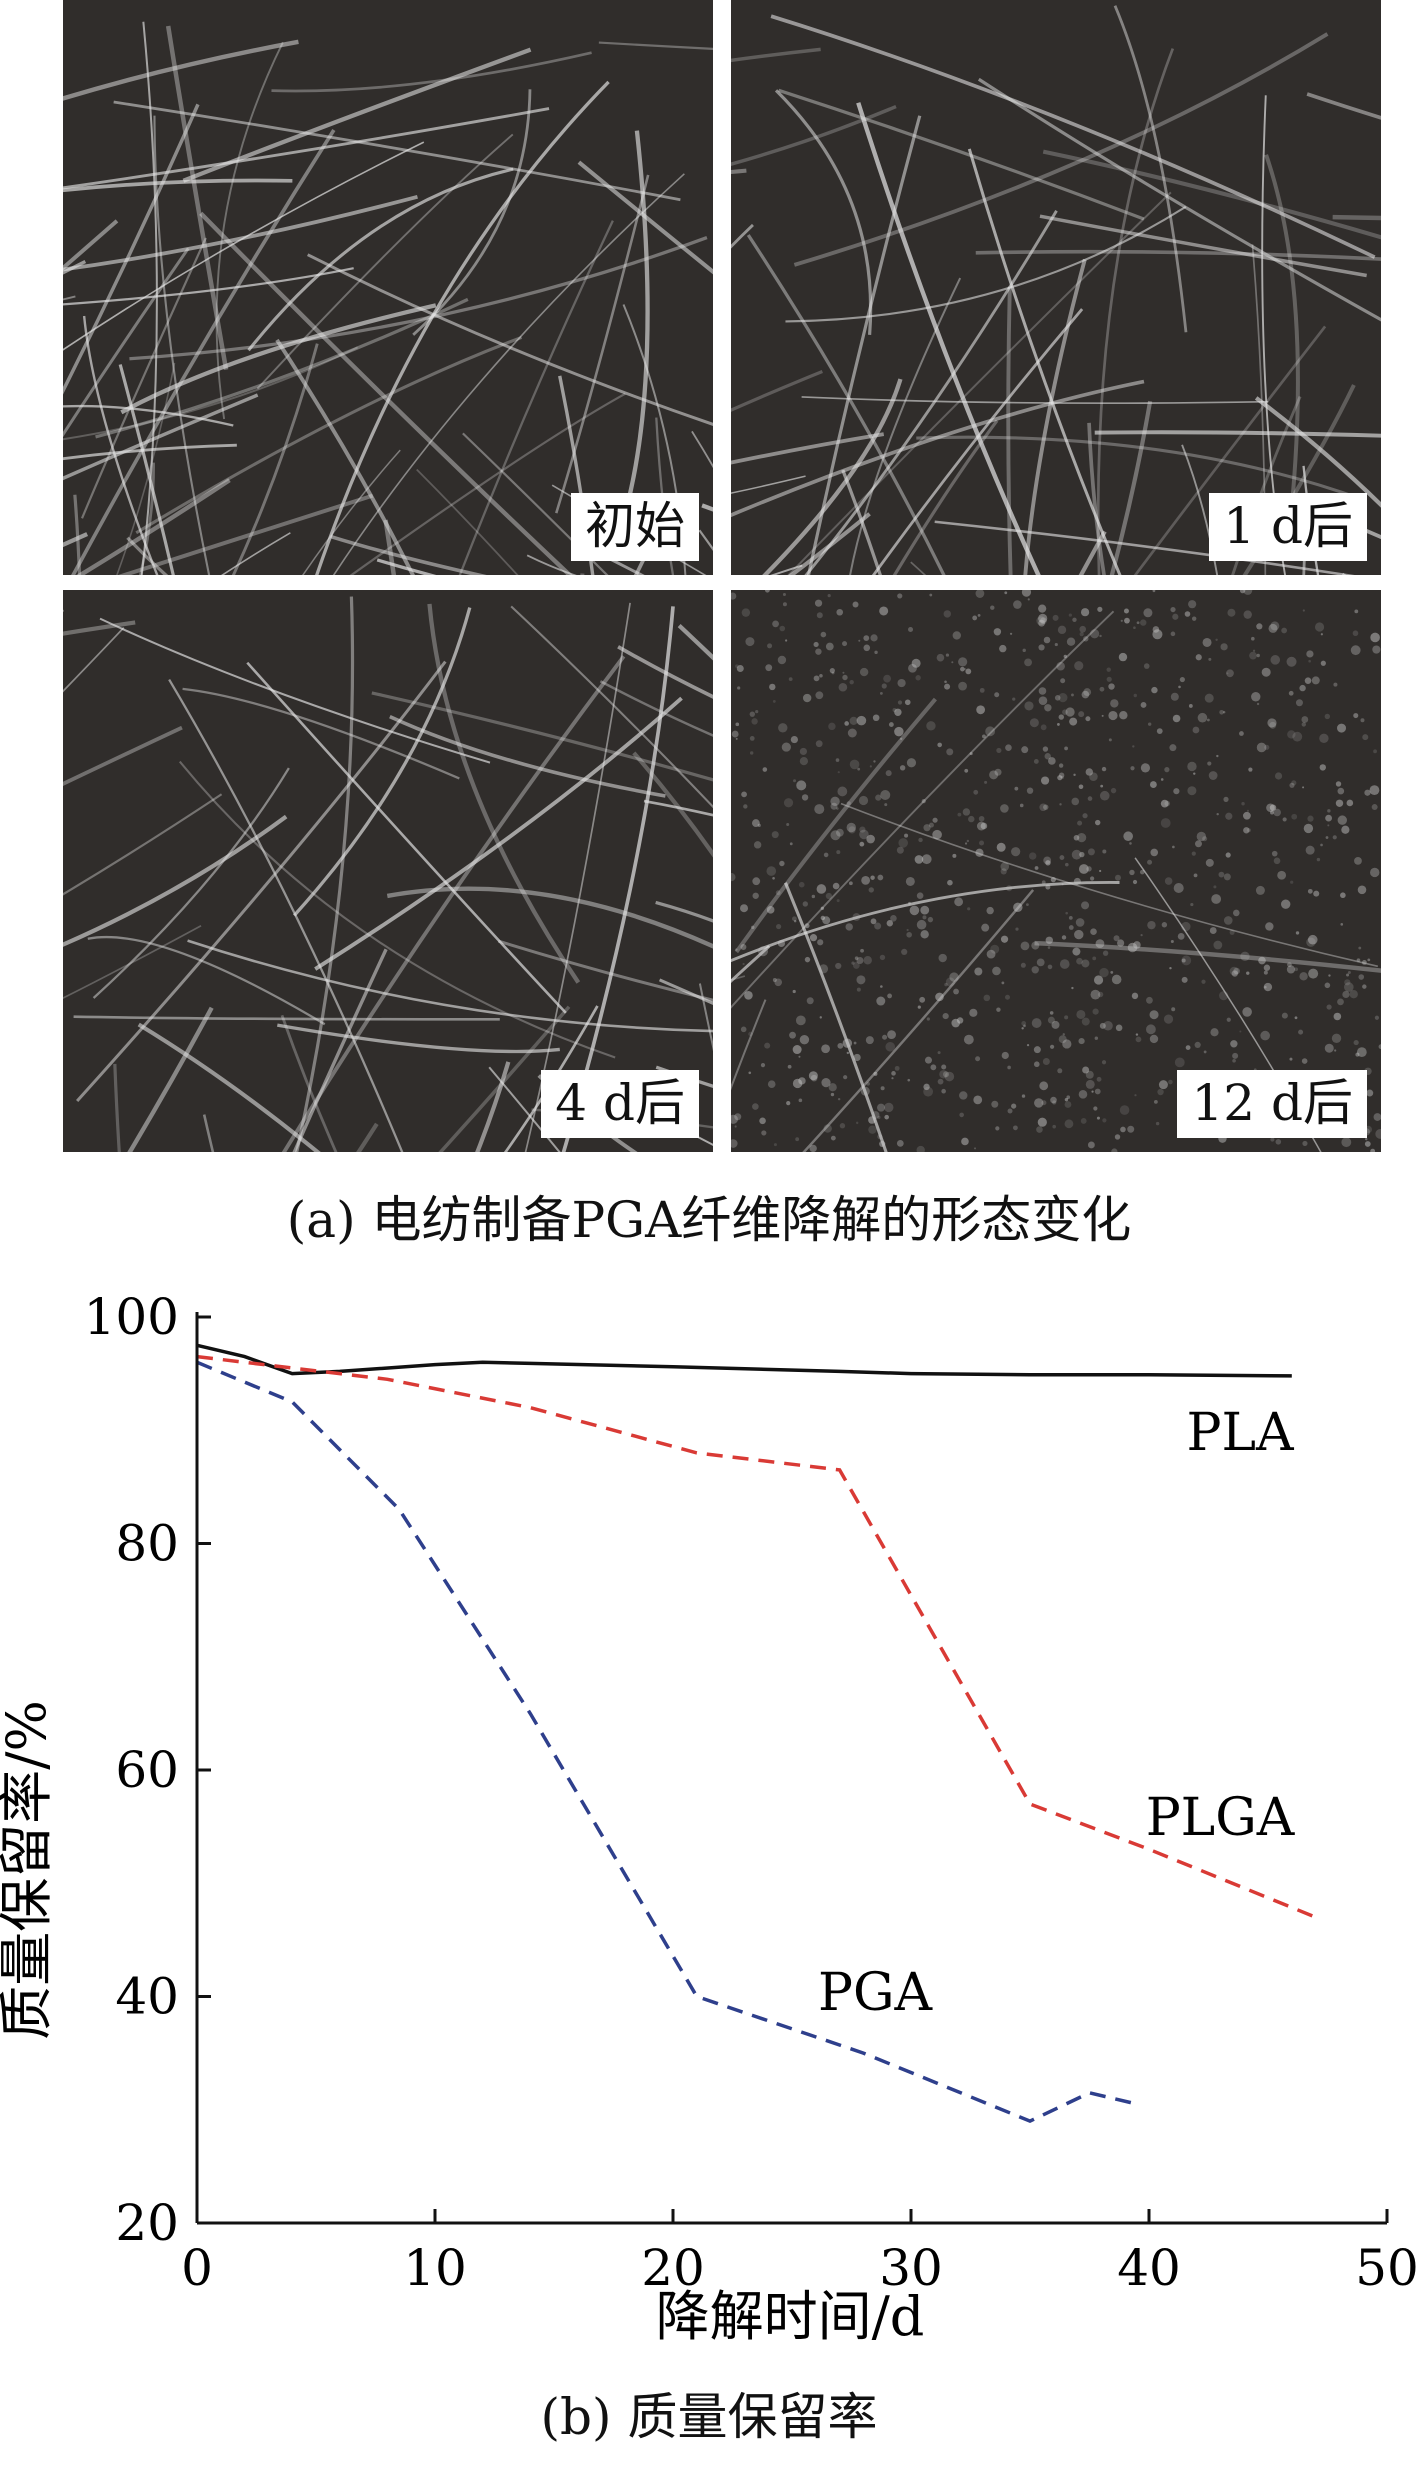 This screenshot has width=1418, height=2470. I want to click on y-tick-label: 100, so click(131, 1317).